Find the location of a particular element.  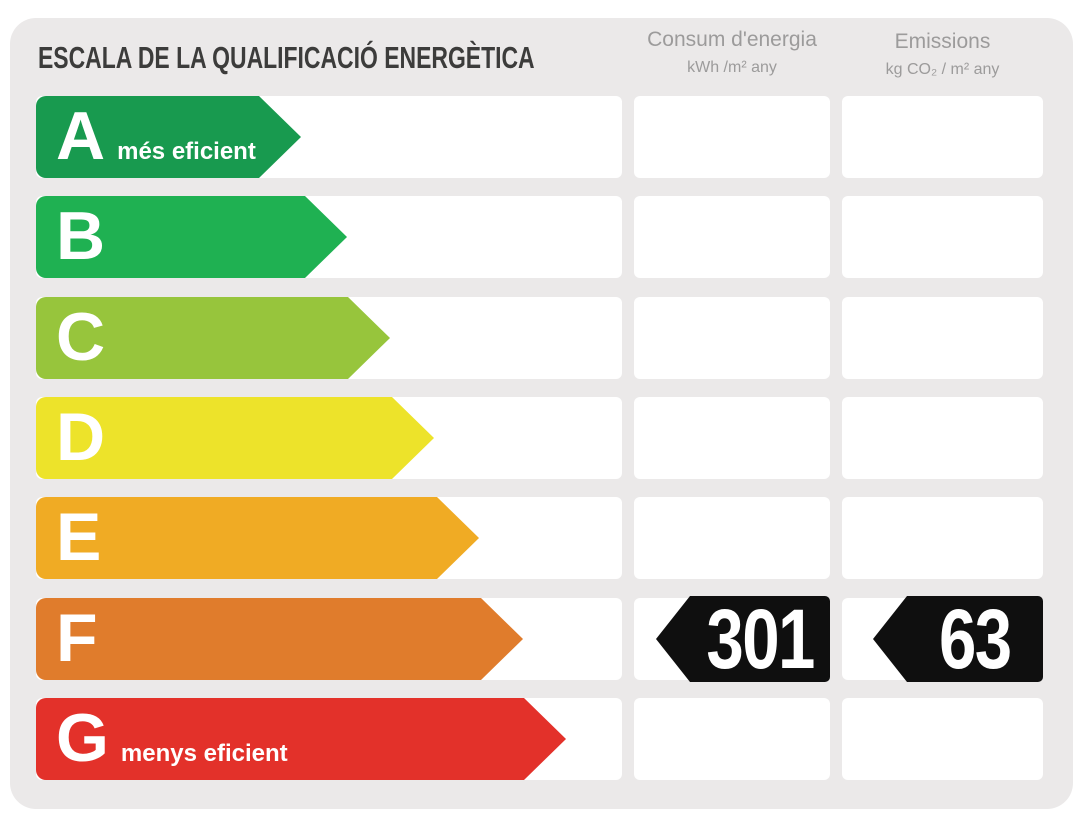

consum-value-badge: 301 is located at coordinates (743, 639).